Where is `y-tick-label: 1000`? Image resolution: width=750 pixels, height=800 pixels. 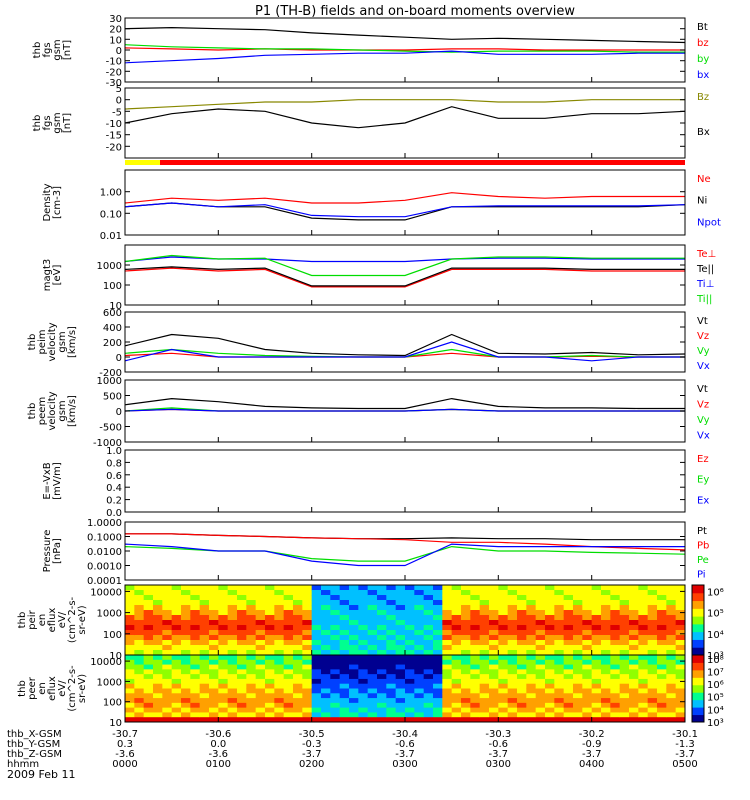 y-tick-label: 1000 is located at coordinates (109, 381).